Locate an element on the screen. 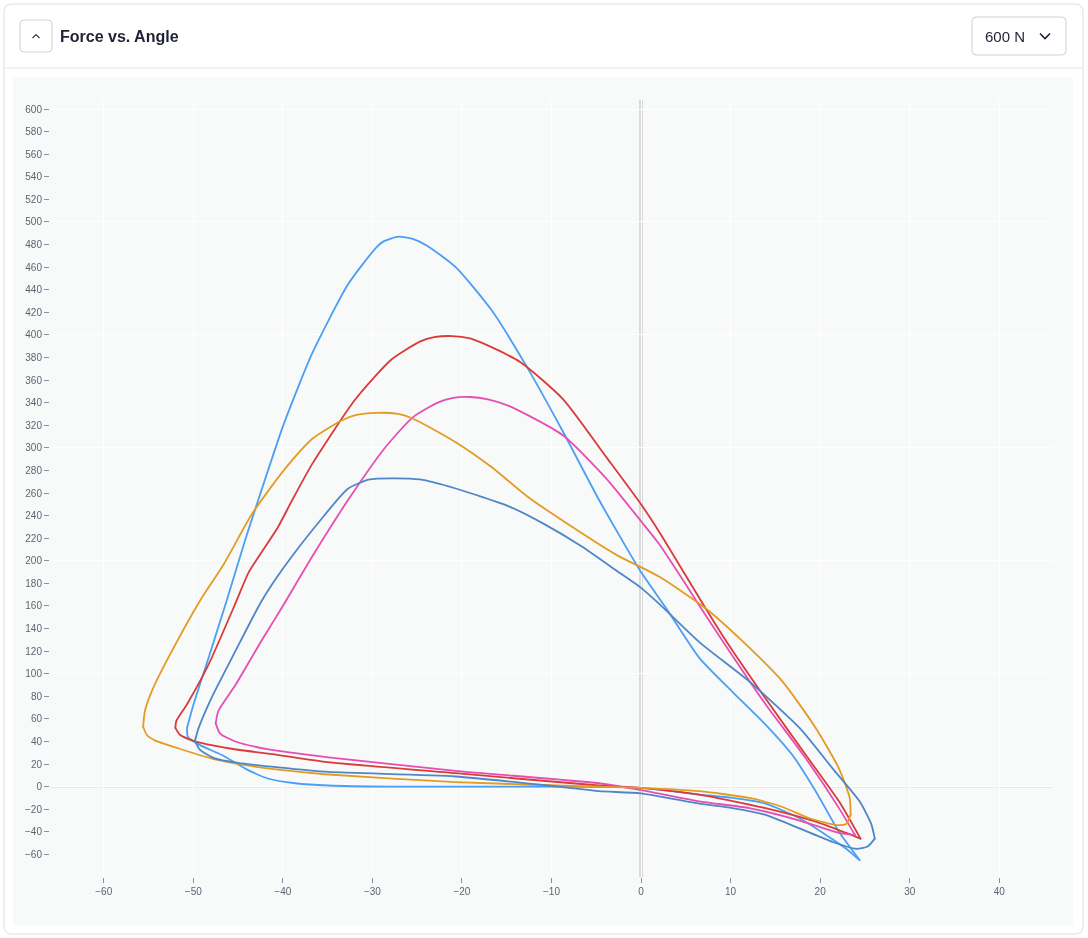 The width and height of the screenshot is (1088, 938). y-tick-label: 420 is located at coordinates (34, 312).